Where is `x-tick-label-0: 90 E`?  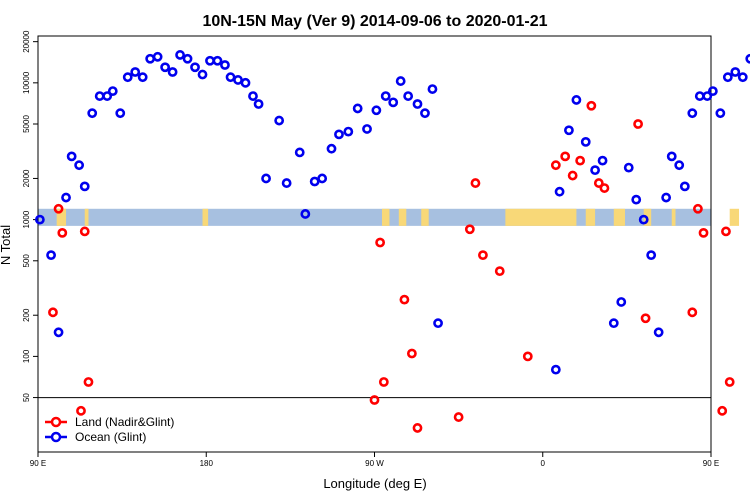 x-tick-label-0: 90 E is located at coordinates (38, 463).